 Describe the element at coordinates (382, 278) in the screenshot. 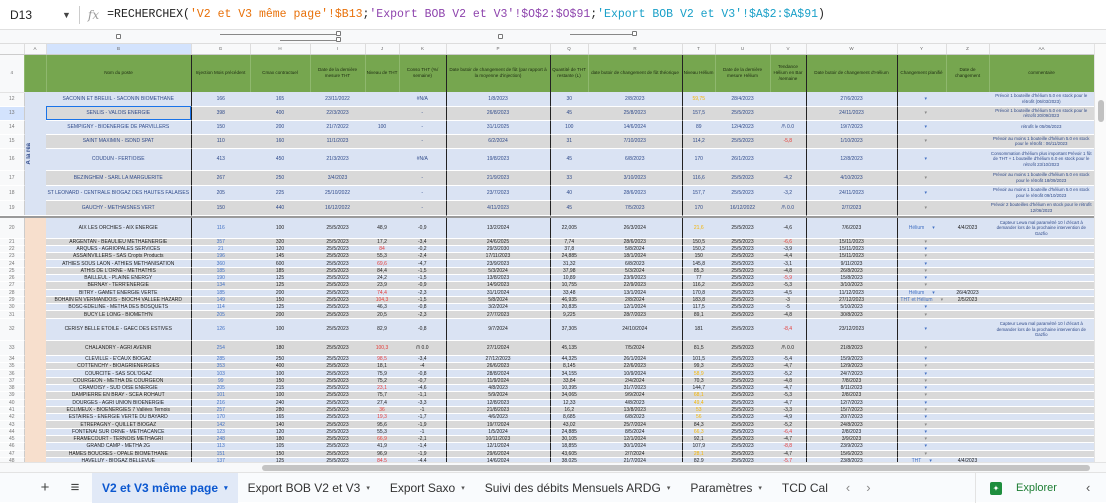

I see `cell-J: 24,2` at that location.